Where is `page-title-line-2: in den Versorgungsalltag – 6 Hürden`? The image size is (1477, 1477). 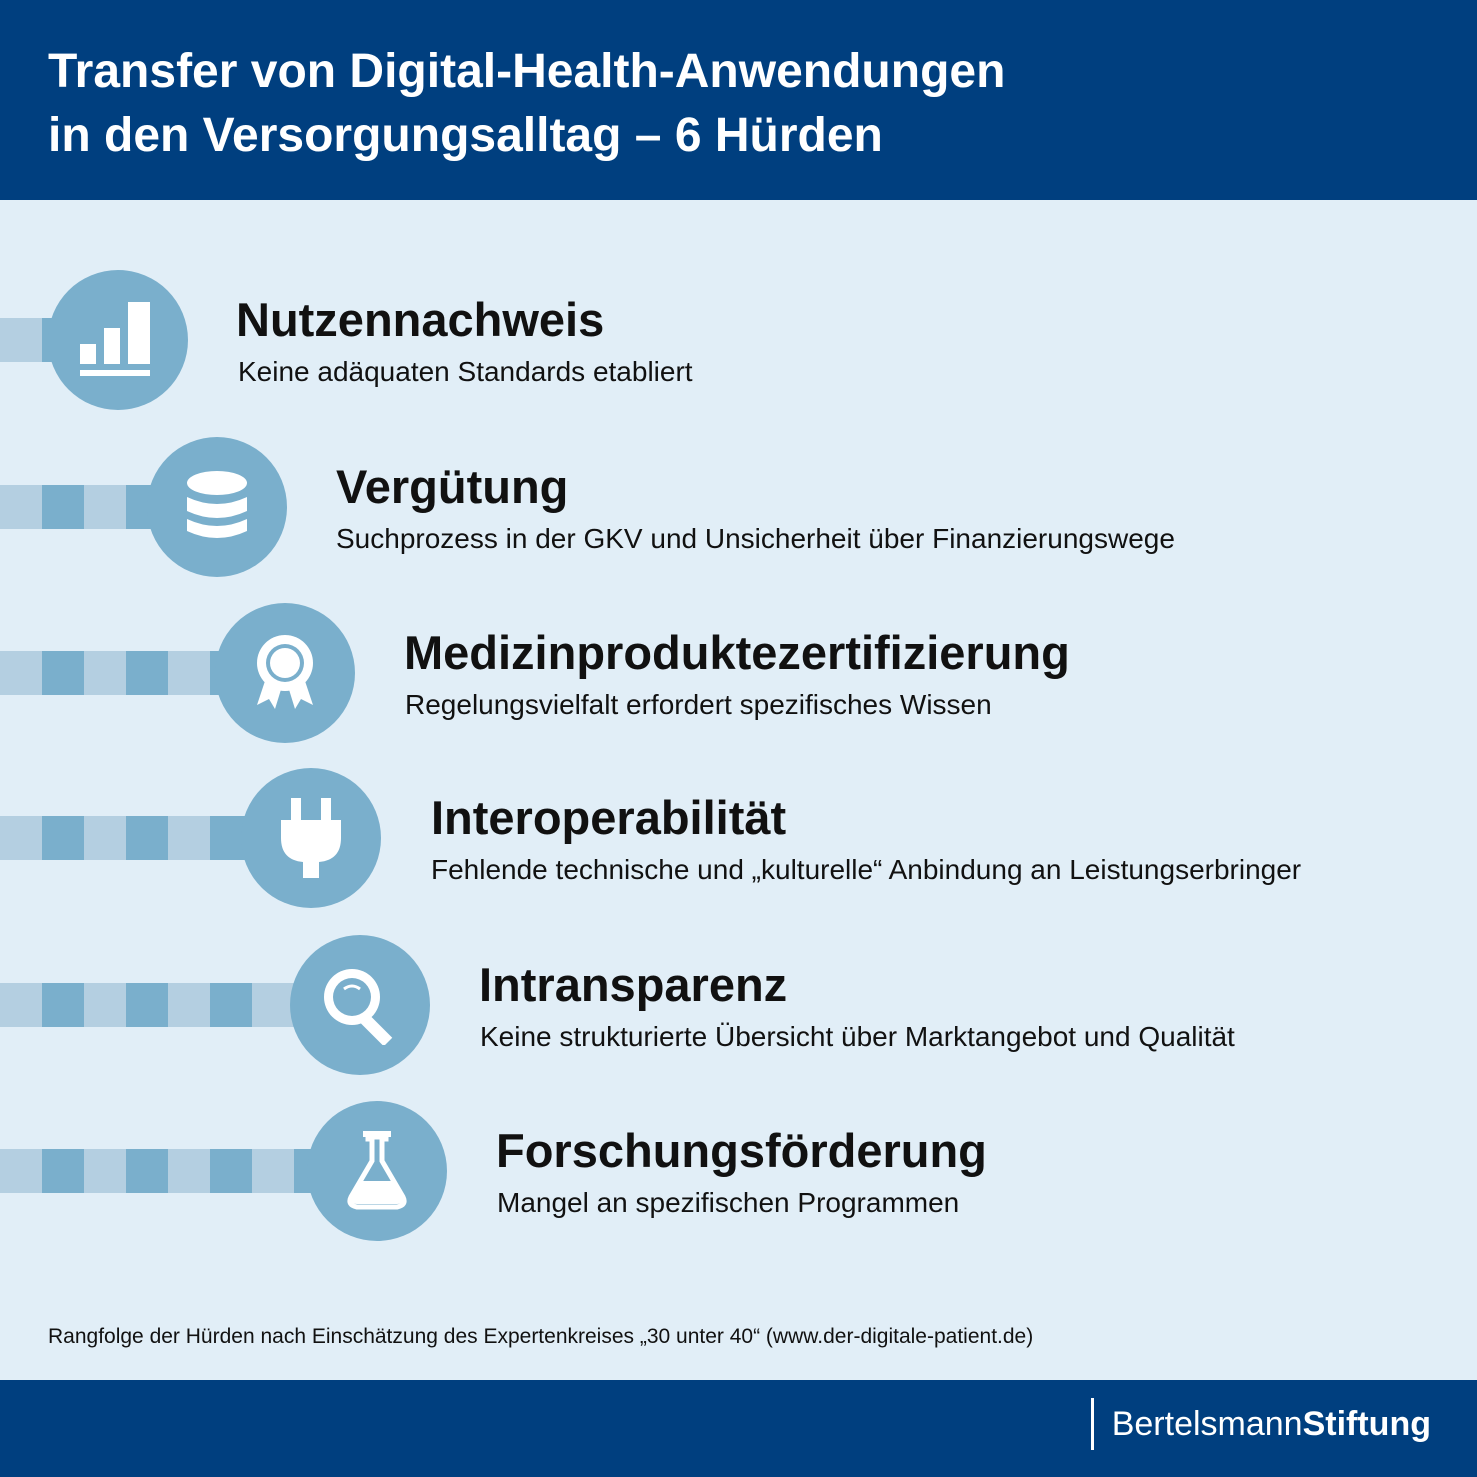 page-title-line-2: in den Versorgungsalltag – 6 Hürden is located at coordinates (465, 135).